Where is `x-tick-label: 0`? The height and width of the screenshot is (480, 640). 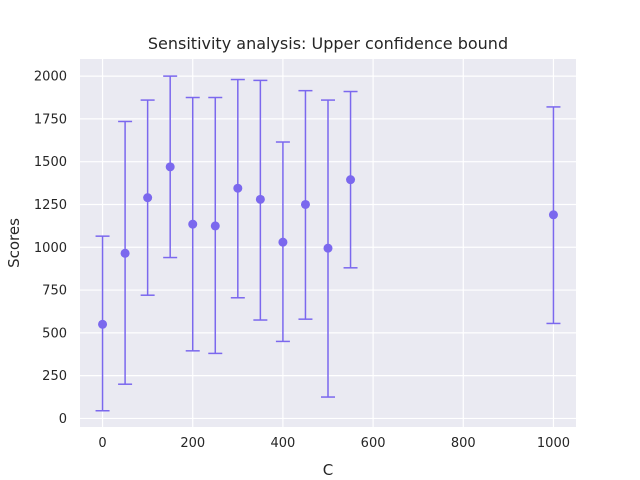
x-tick-label: 0 is located at coordinates (102, 443).